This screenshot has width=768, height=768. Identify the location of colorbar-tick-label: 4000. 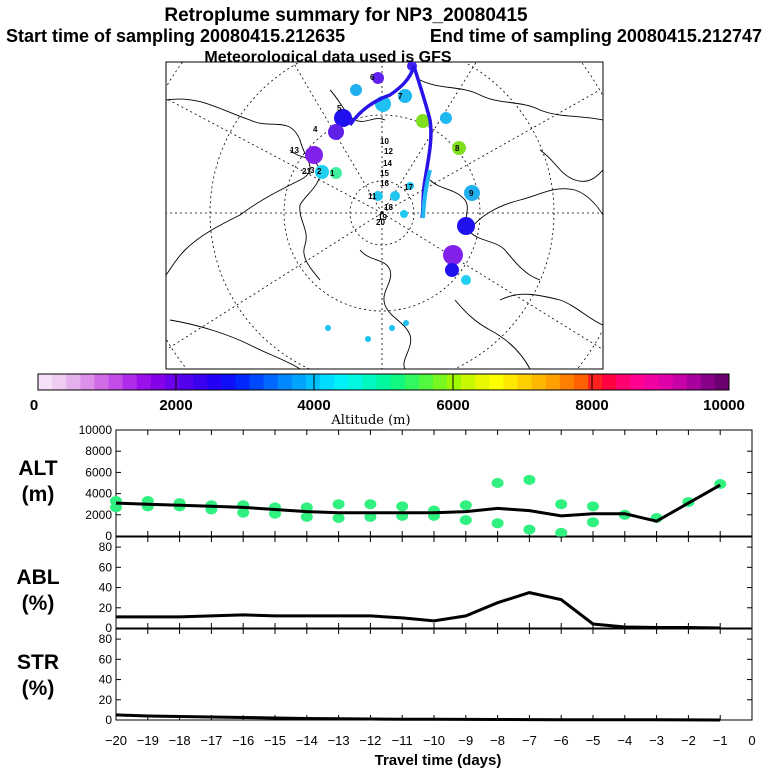
(313, 405).